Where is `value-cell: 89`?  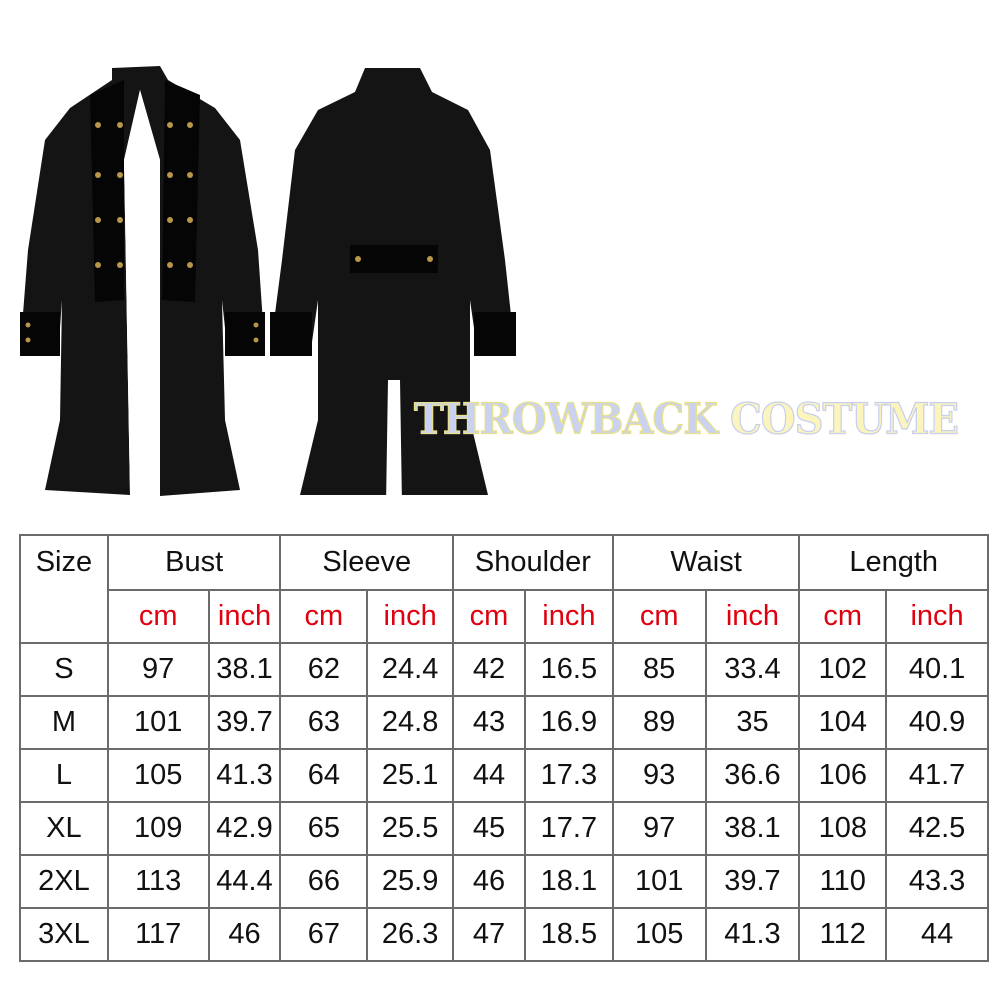 value-cell: 89 is located at coordinates (659, 722).